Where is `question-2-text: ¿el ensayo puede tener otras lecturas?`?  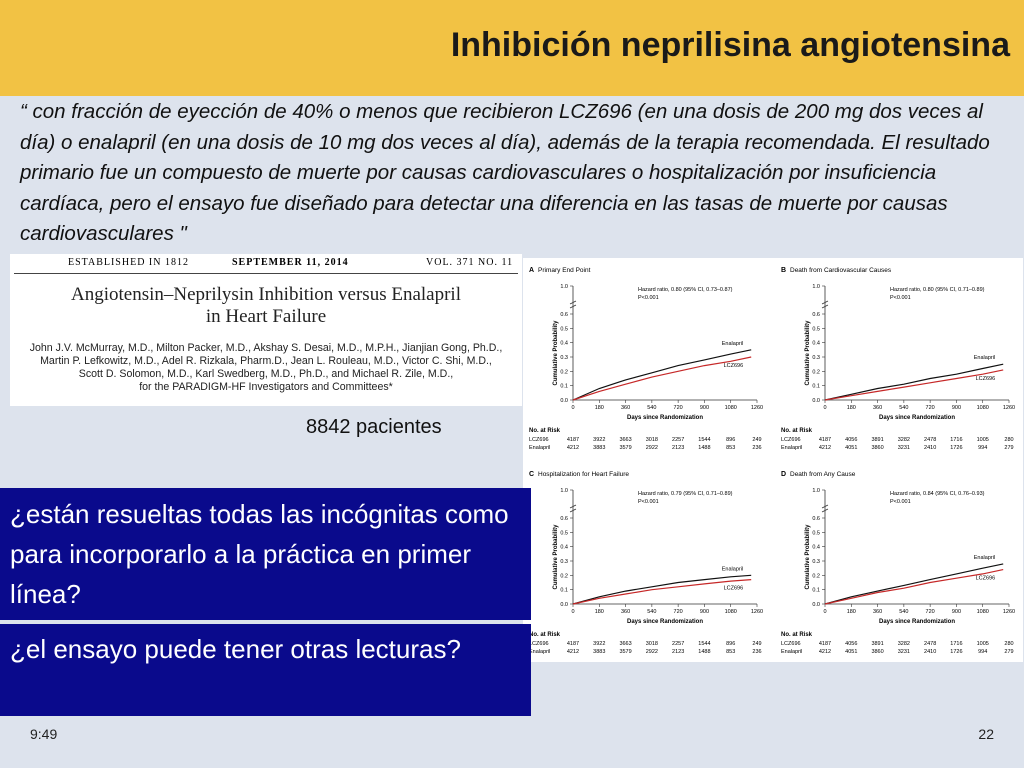 question-2-text: ¿el ensayo puede tener otras lecturas? is located at coordinates (235, 649).